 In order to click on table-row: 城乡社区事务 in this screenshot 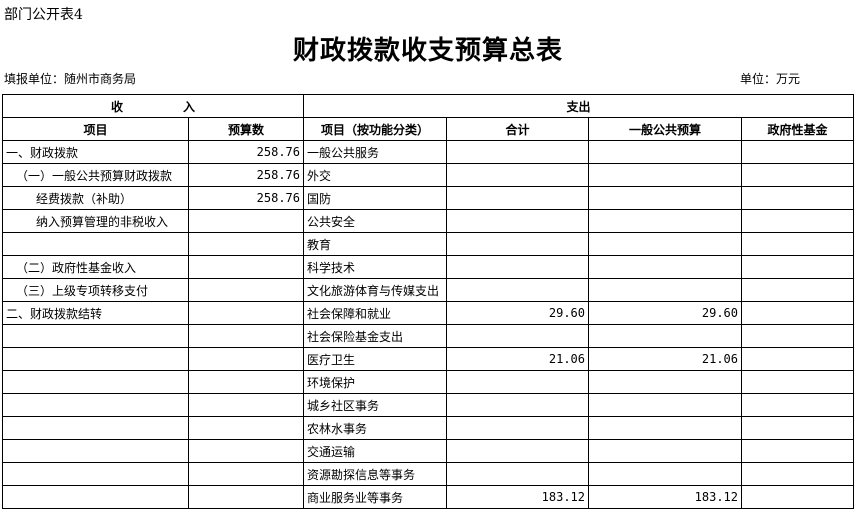, I will do `click(428, 405)`.